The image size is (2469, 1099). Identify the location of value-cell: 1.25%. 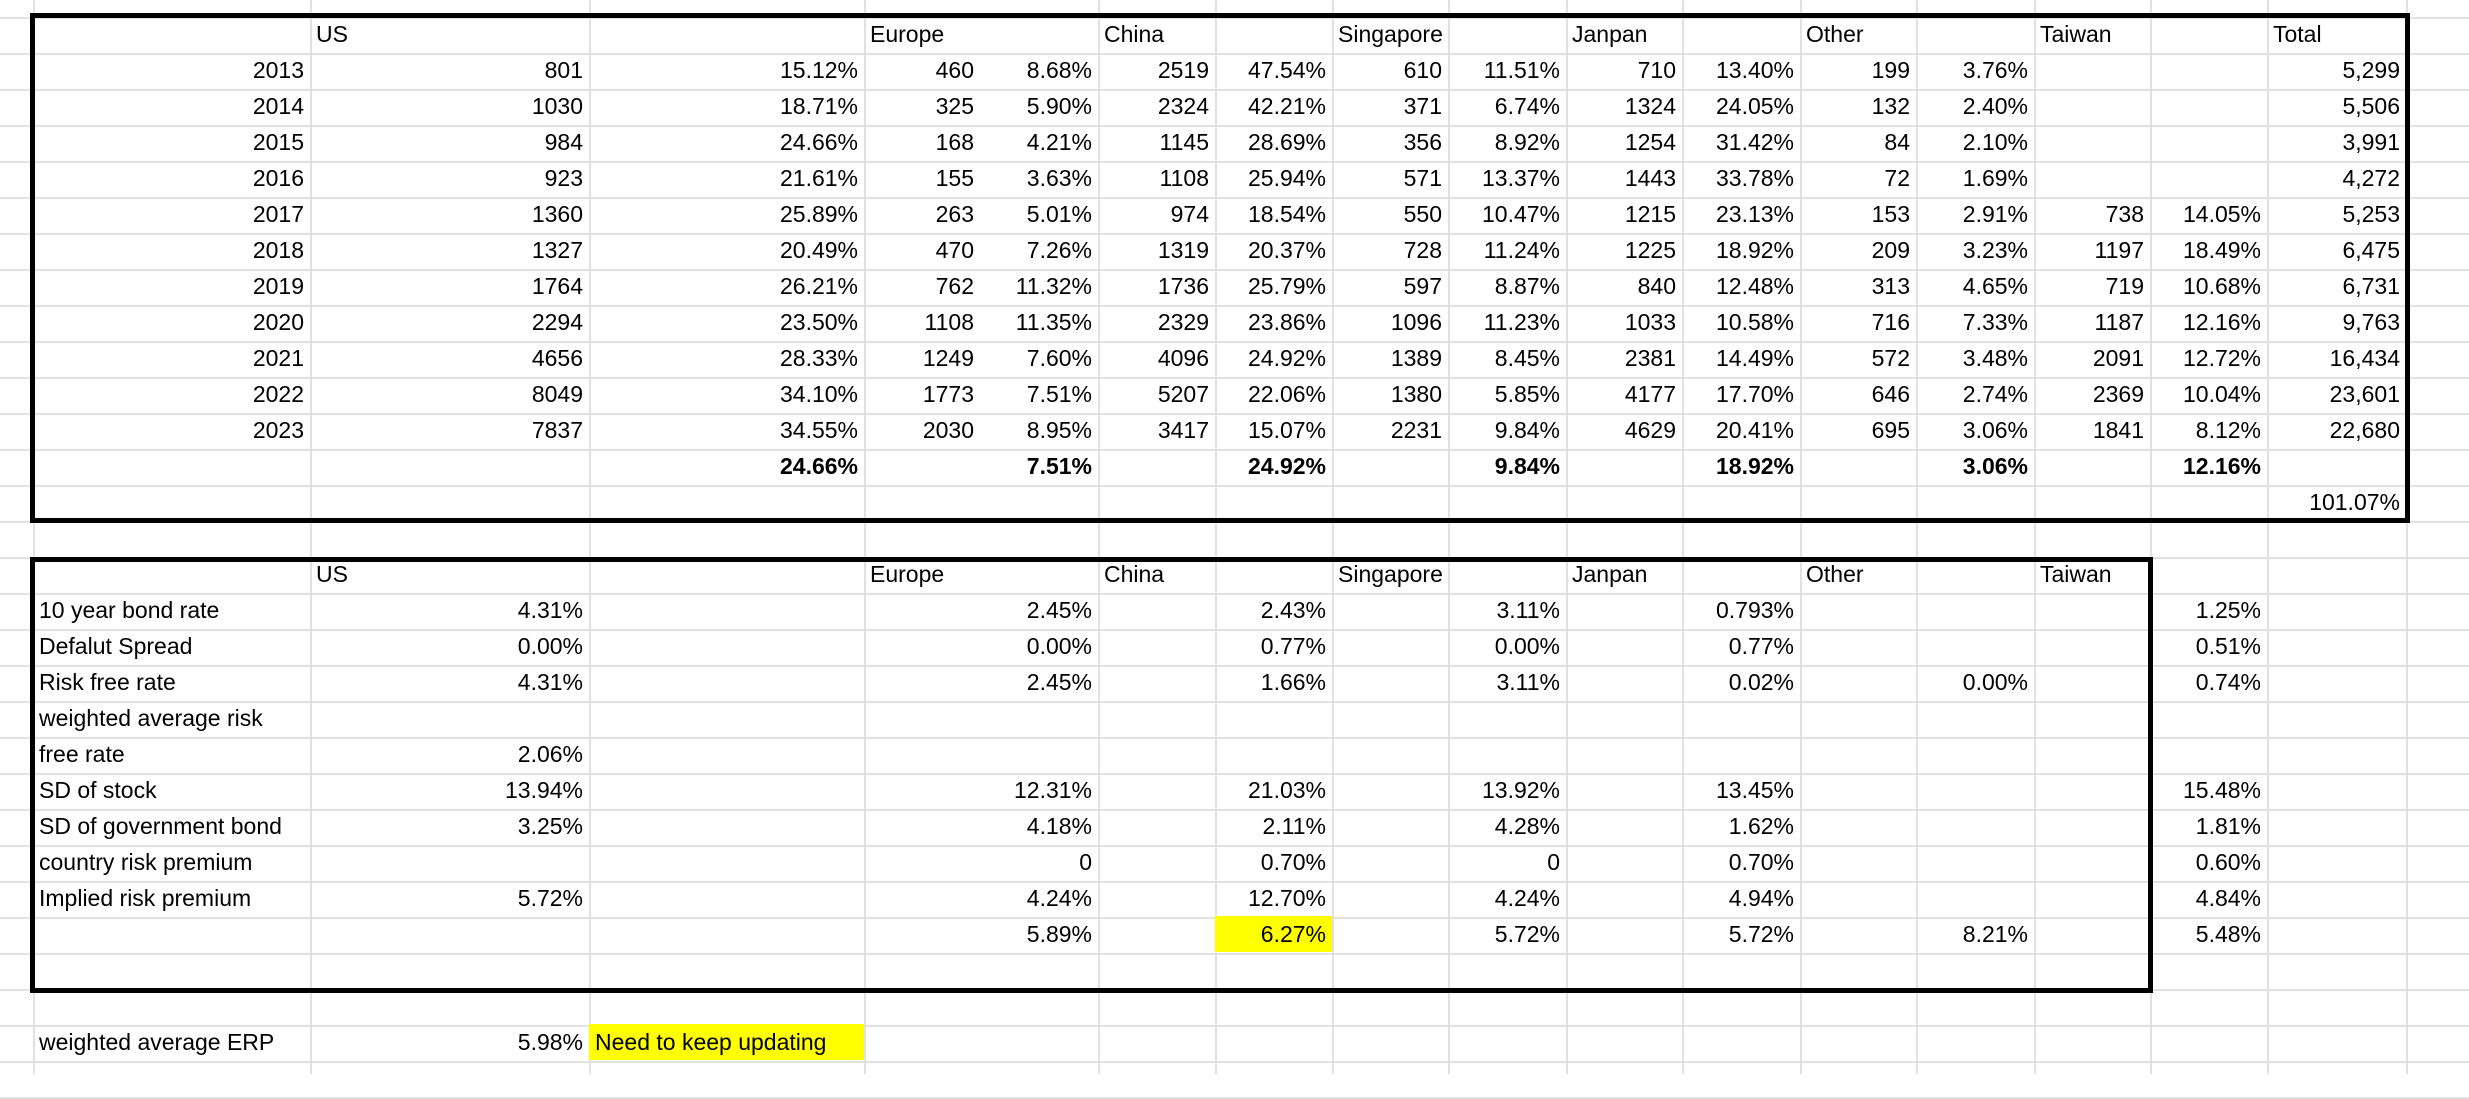
(2228, 610).